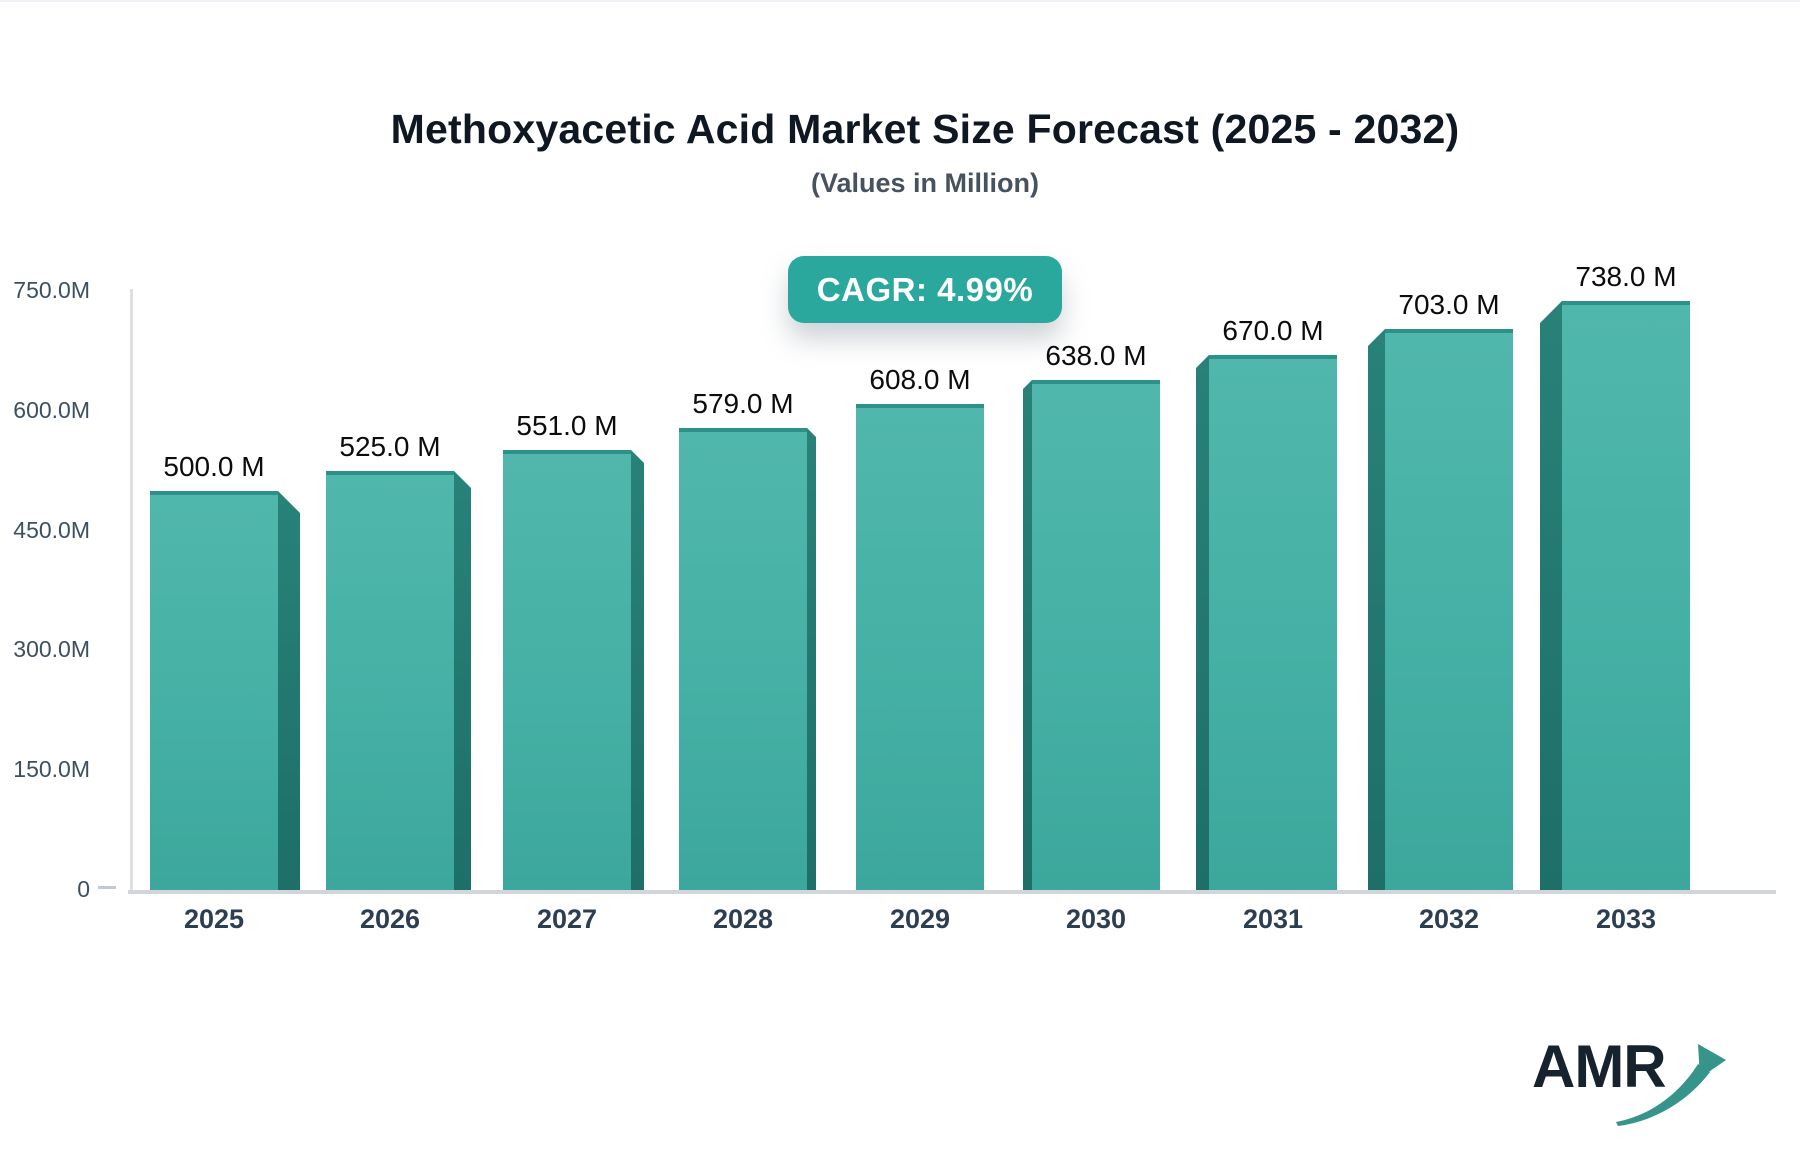 The width and height of the screenshot is (1800, 1156). Describe the element at coordinates (637, 670) in the screenshot. I see `bar-side-2027` at that location.